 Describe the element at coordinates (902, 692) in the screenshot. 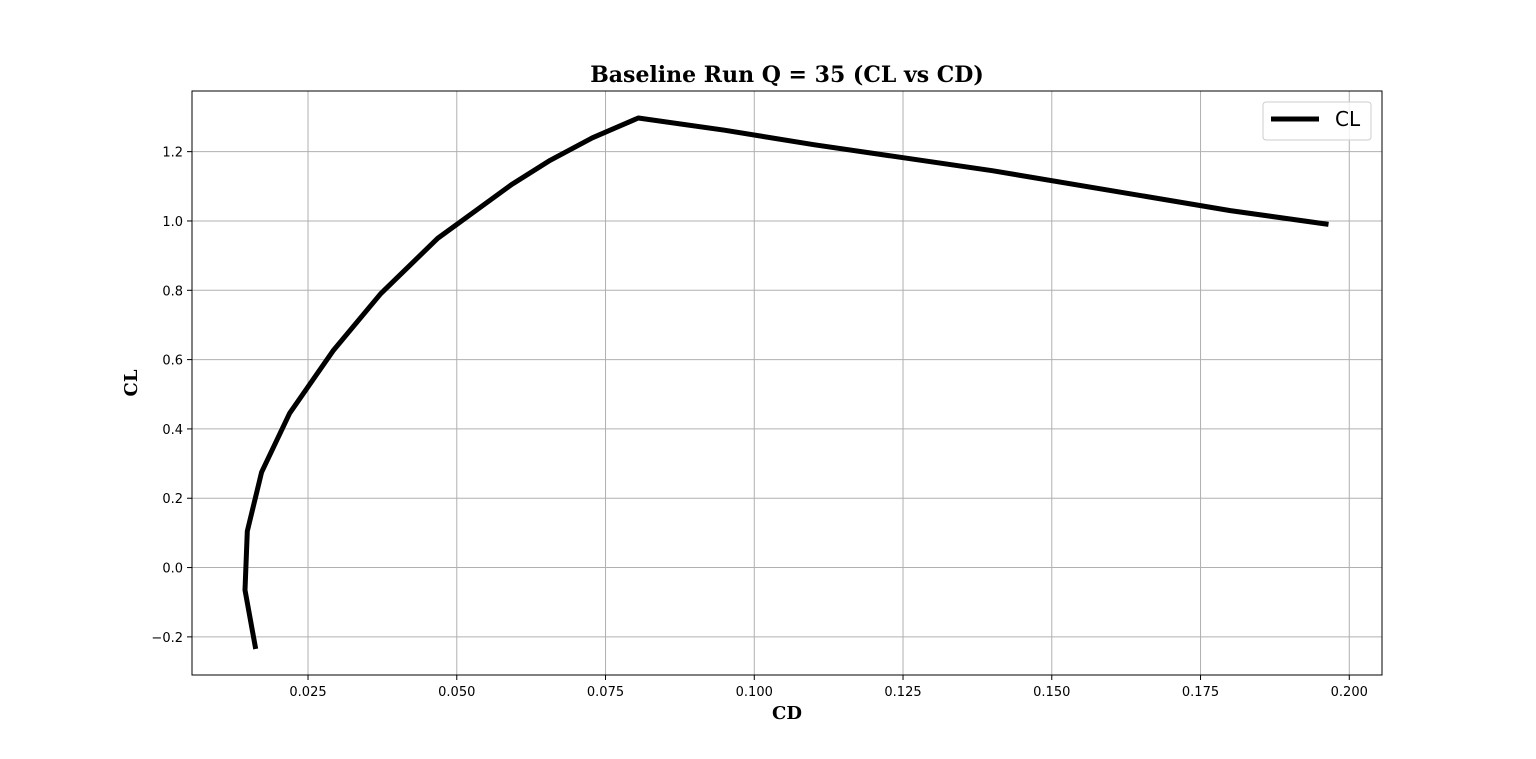

I see `x-tick-label: 0.125` at that location.